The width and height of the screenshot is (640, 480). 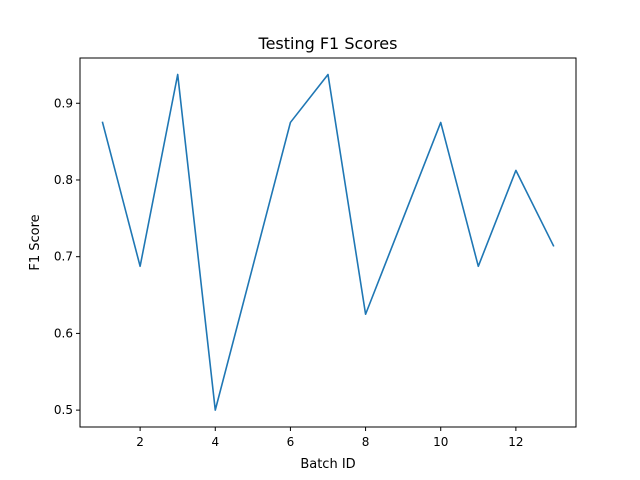 What do you see at coordinates (63, 257) in the screenshot?
I see `y-tick-label: 0.7` at bounding box center [63, 257].